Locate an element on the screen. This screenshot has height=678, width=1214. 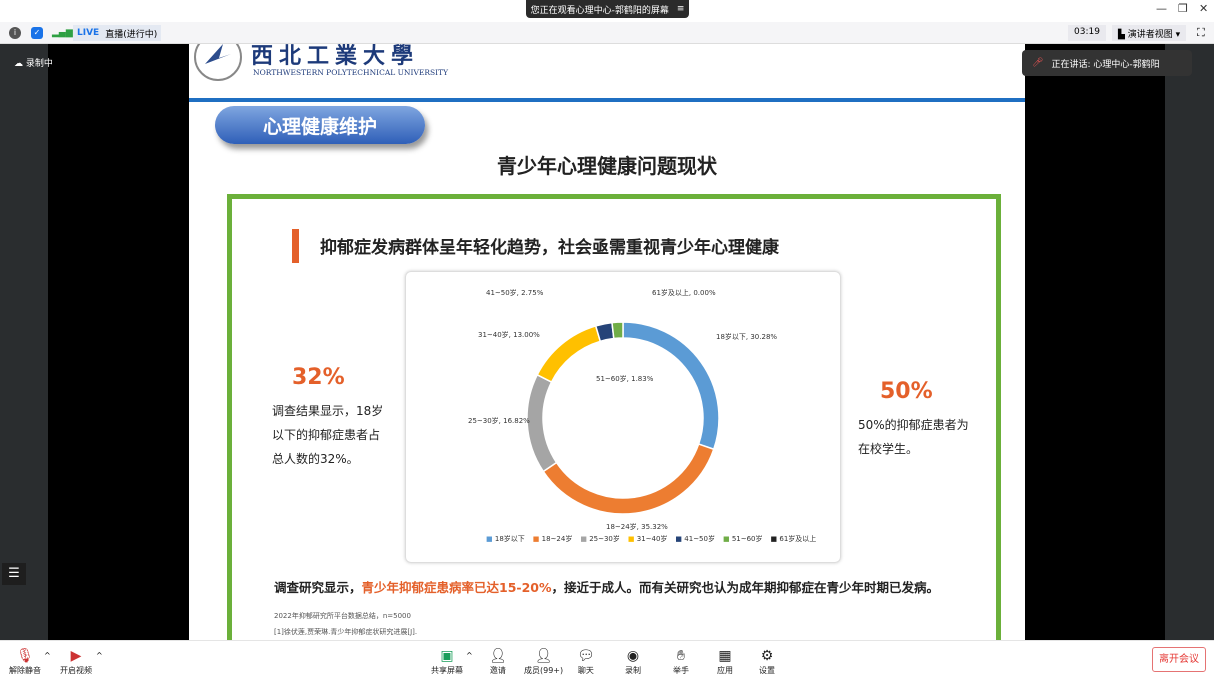
data-label: 25~30岁, 16.82% is located at coordinates (499, 421).